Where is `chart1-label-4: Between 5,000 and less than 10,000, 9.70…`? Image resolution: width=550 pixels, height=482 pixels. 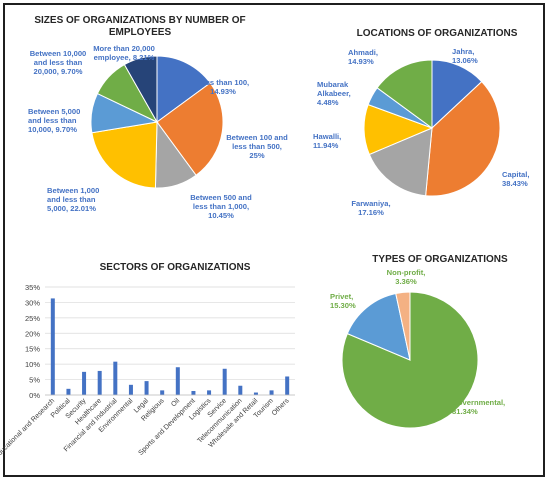 chart1-label-4: Between 5,000 and less than 10,000, 9.70… is located at coordinates (54, 120).